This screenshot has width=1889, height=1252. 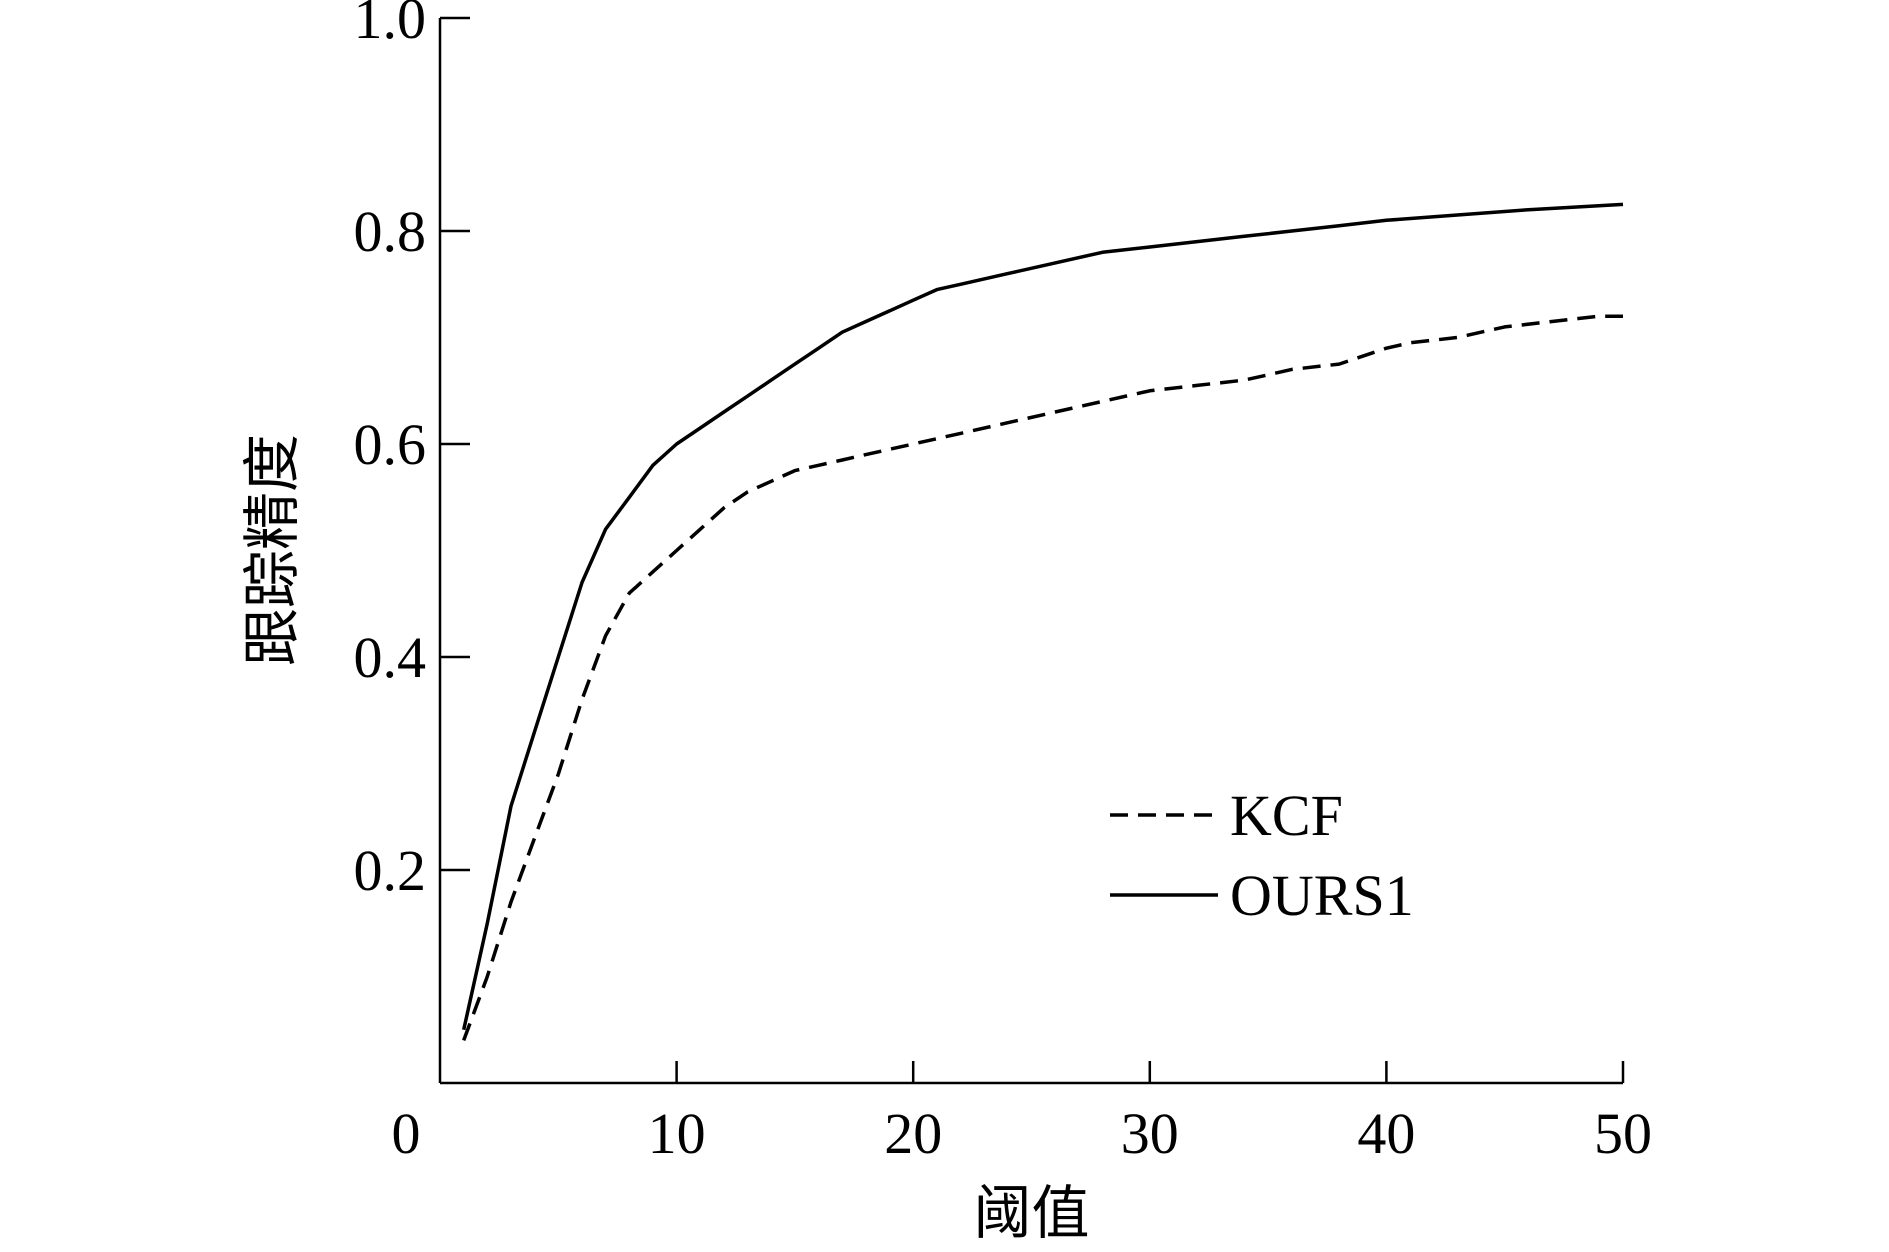 What do you see at coordinates (390, 231) in the screenshot?
I see `y-tick-label: 0.8` at bounding box center [390, 231].